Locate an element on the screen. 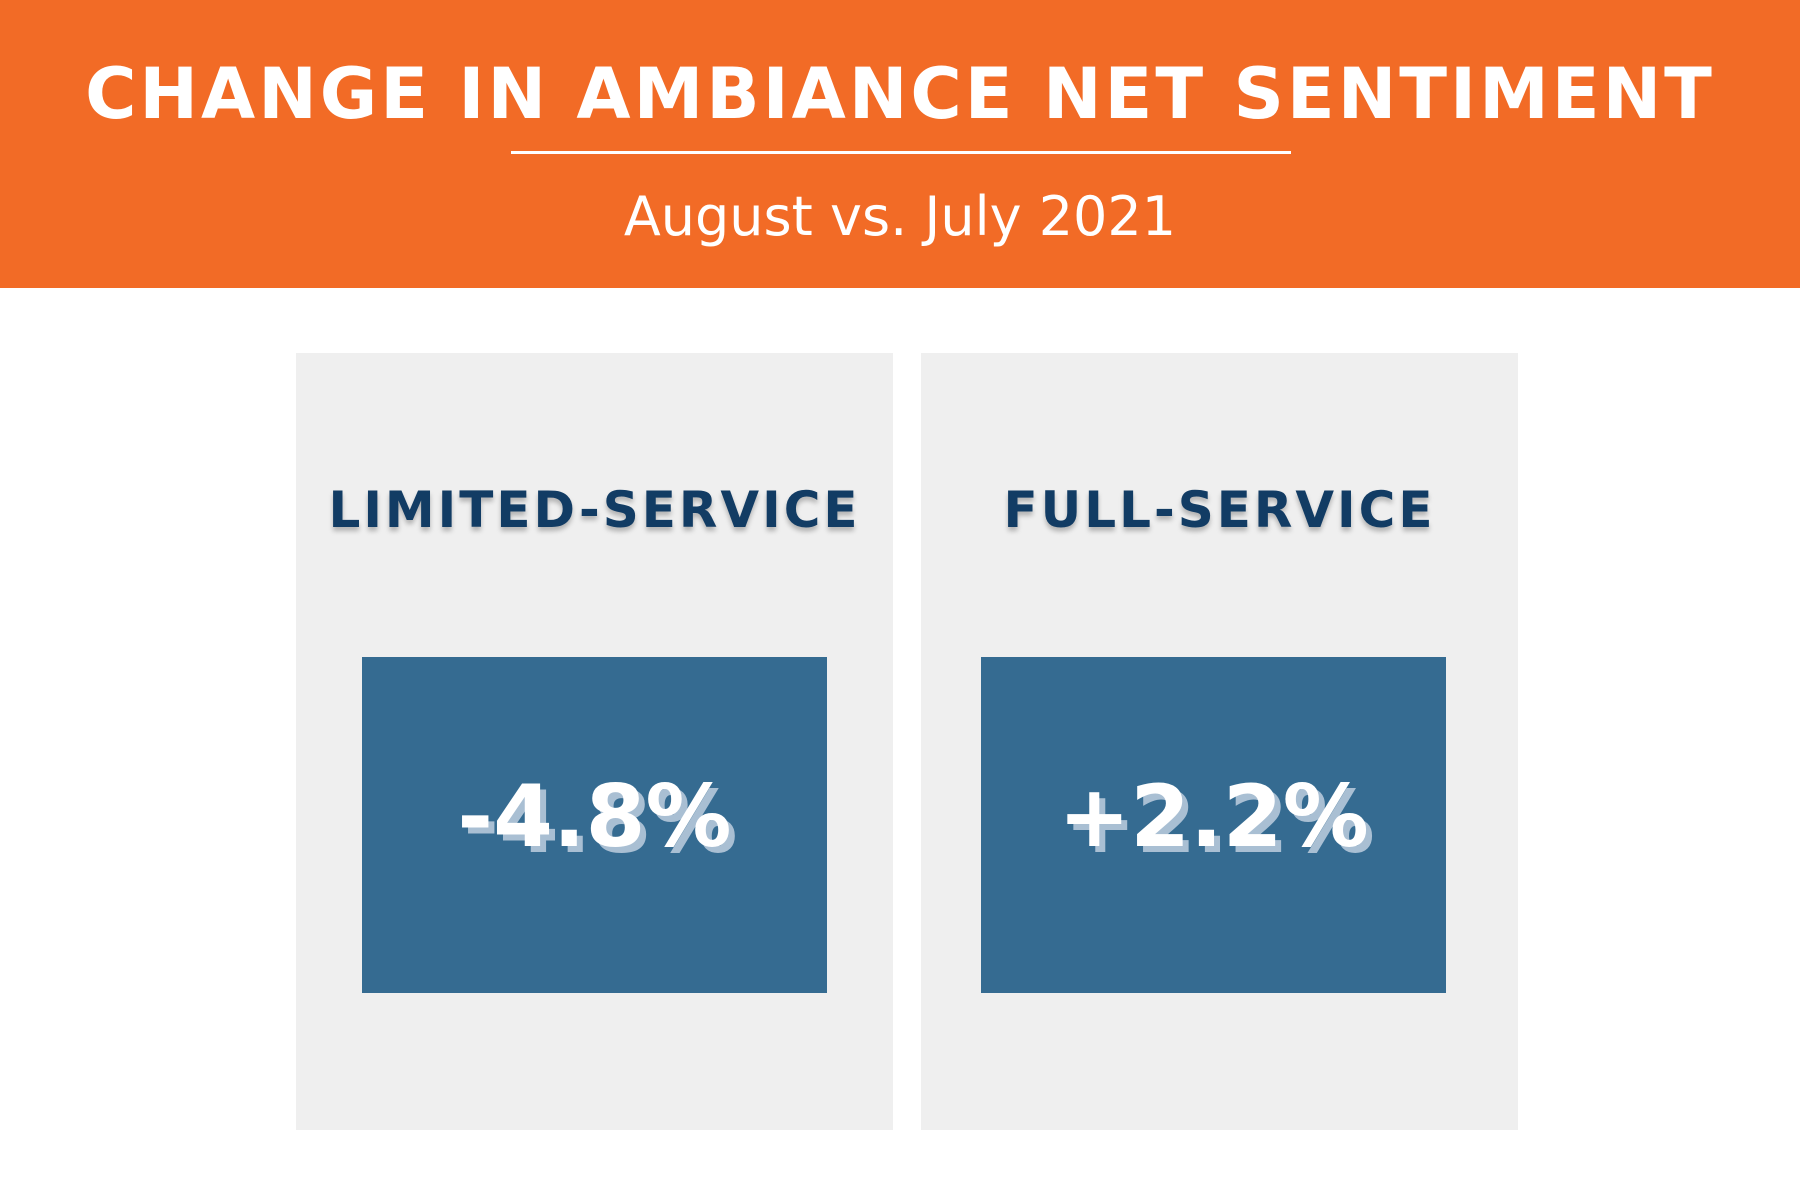 Image resolution: width=1800 pixels, height=1200 pixels. limited-service-value-box: -4.8% is located at coordinates (594, 825).